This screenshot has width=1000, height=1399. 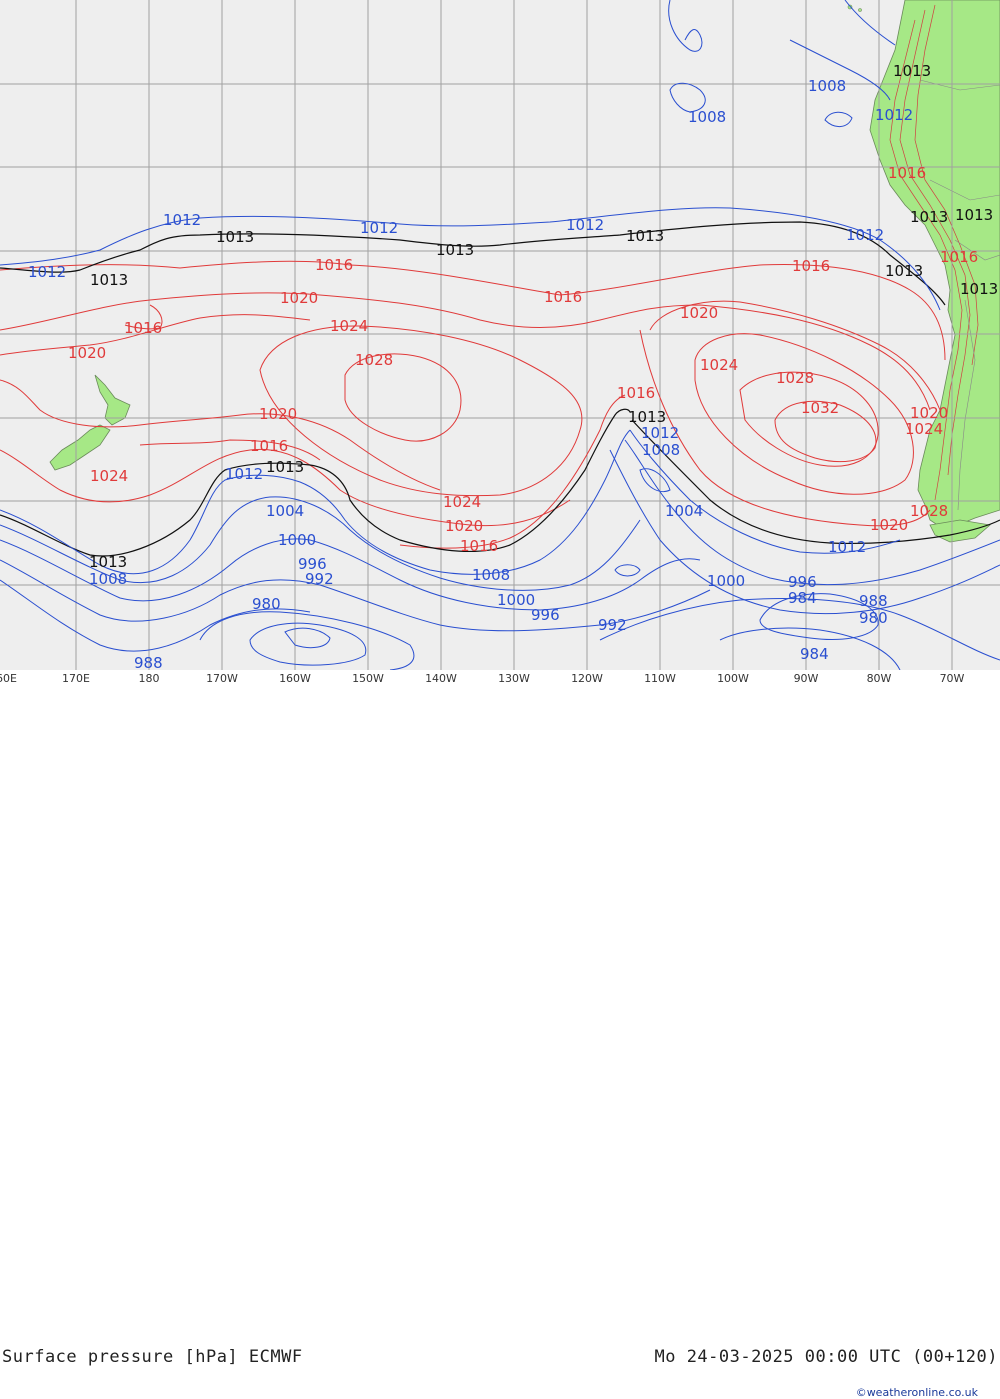 What do you see at coordinates (916, 1392) in the screenshot?
I see `credit-link: ©weatheronline.co.uk` at bounding box center [916, 1392].